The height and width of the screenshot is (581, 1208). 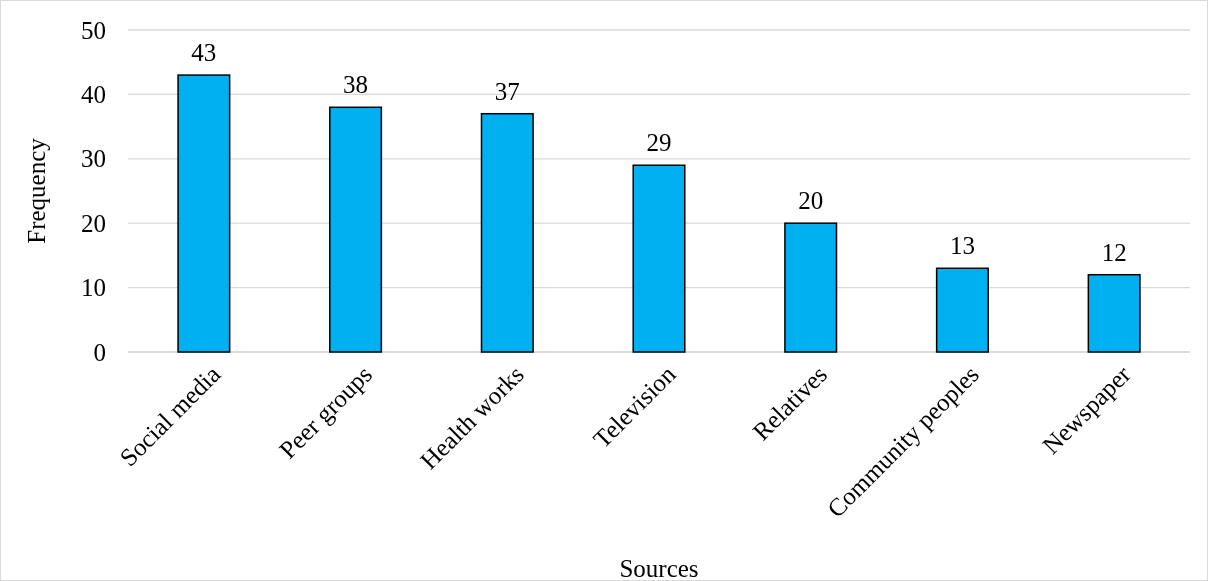 I want to click on data-label: 37, so click(x=507, y=91).